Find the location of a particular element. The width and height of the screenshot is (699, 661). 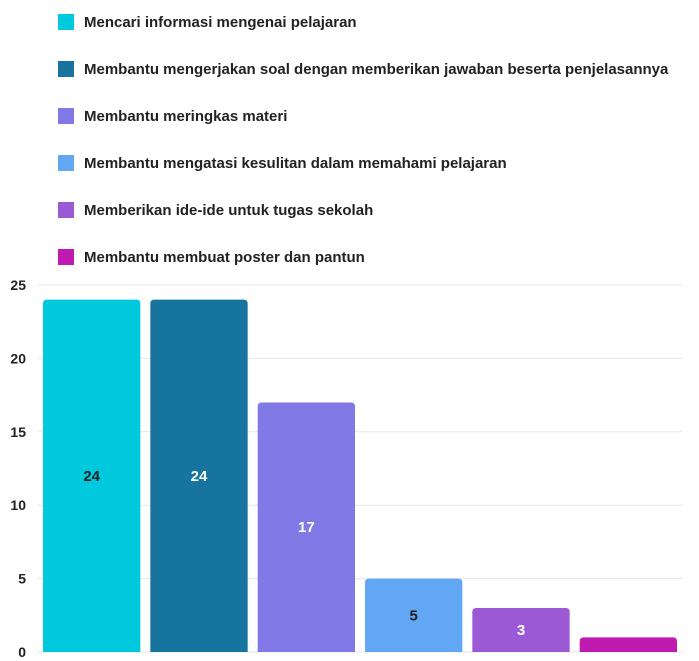

y-tick-label: 15 is located at coordinates (18, 432).